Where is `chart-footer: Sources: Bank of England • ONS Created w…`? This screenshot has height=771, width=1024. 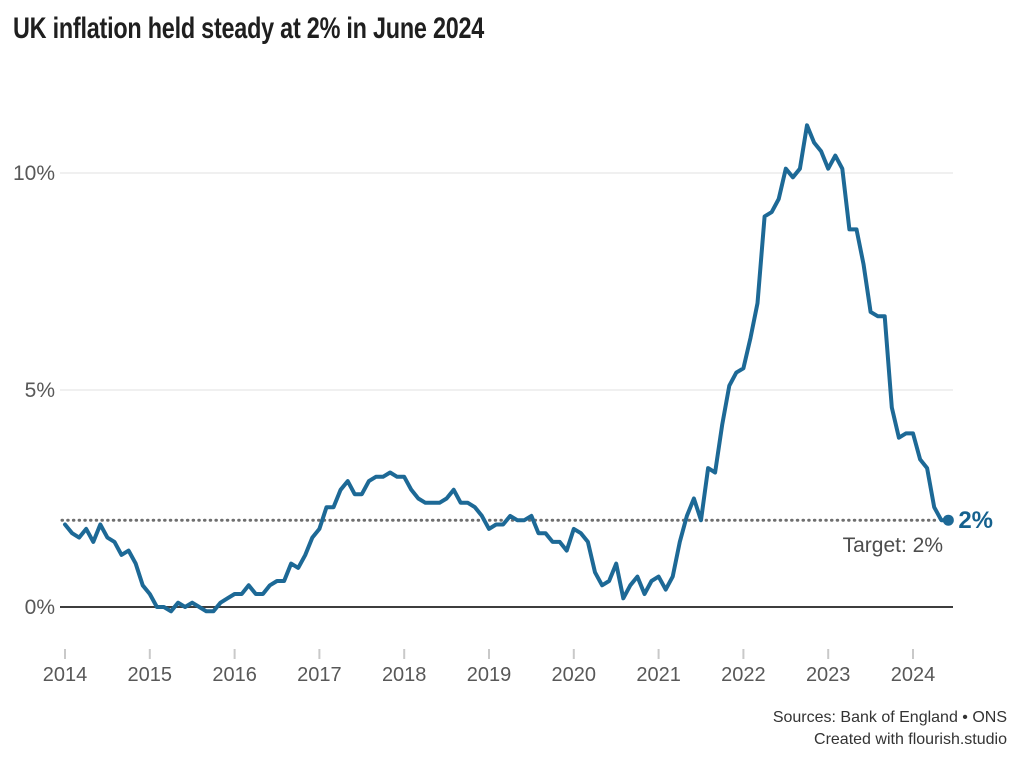 chart-footer: Sources: Bank of England • ONS Created w… is located at coordinates (890, 729).